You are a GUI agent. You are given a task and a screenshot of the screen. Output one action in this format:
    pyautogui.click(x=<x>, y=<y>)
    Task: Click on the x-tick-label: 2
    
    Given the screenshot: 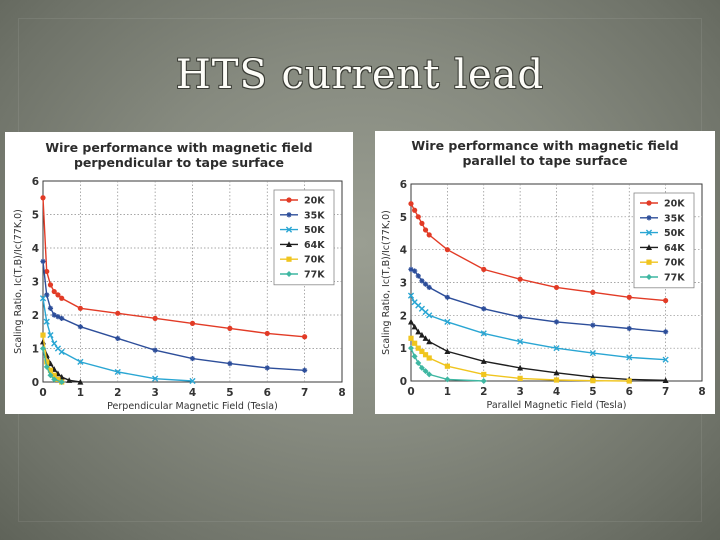 What is the action you would take?
    pyautogui.click(x=483, y=392)
    